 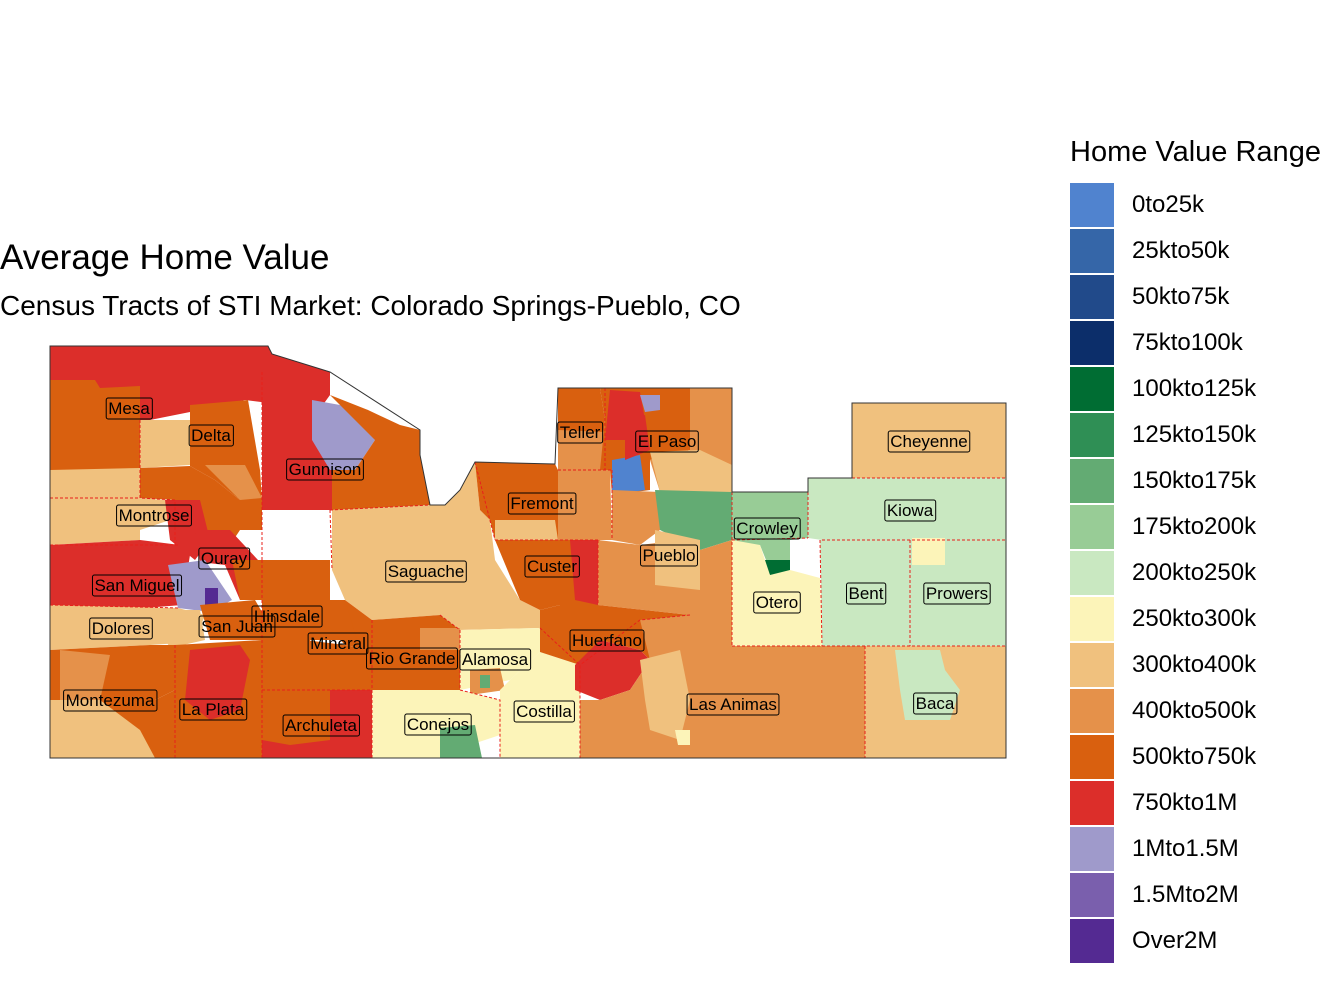 What do you see at coordinates (1181, 296) in the screenshot?
I see `legend-label: 50kto75k` at bounding box center [1181, 296].